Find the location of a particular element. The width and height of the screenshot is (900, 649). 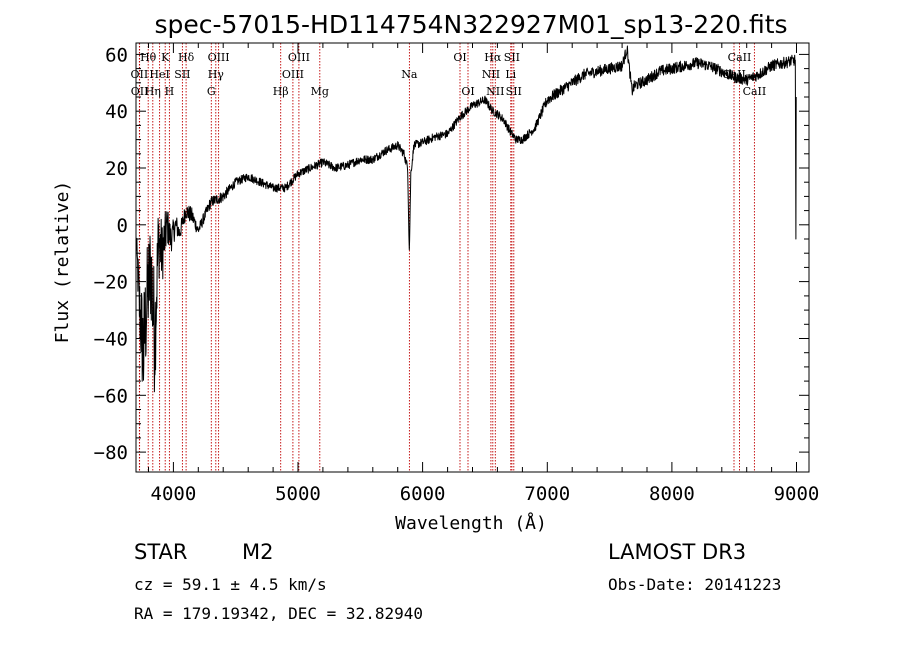

y-tick-label: 40 is located at coordinates (116, 112).